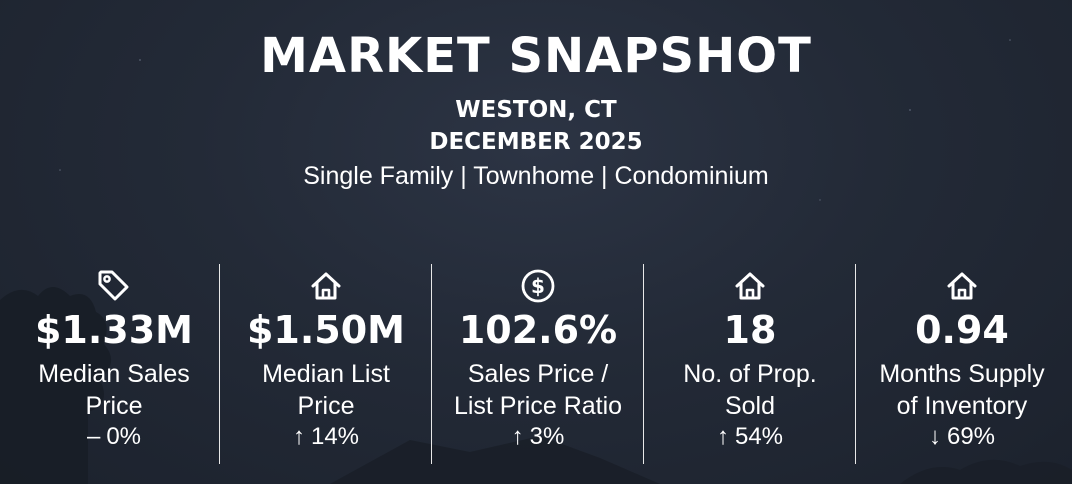 Image resolution: width=1072 pixels, height=484 pixels. Describe the element at coordinates (326, 374) in the screenshot. I see `stat-label-line1: Median List` at that location.